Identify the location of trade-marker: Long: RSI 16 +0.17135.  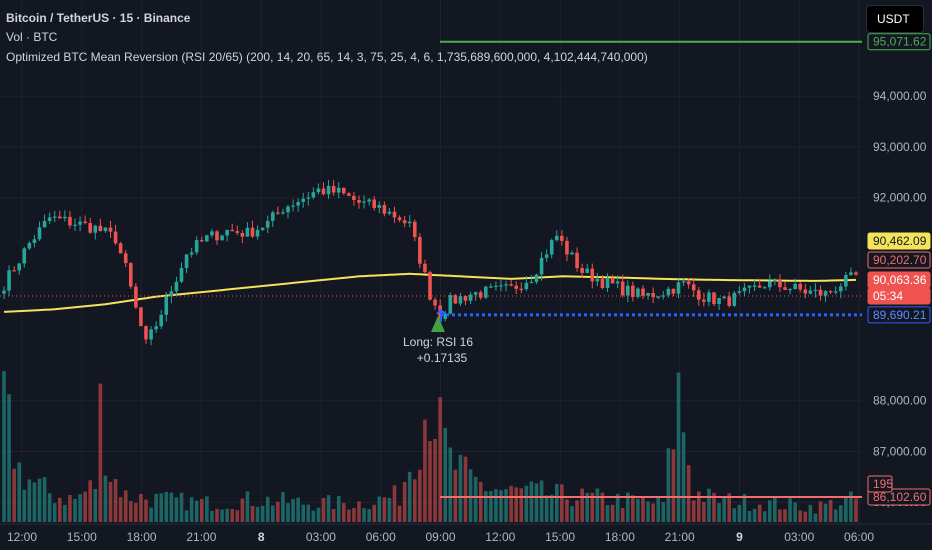
(438, 336).